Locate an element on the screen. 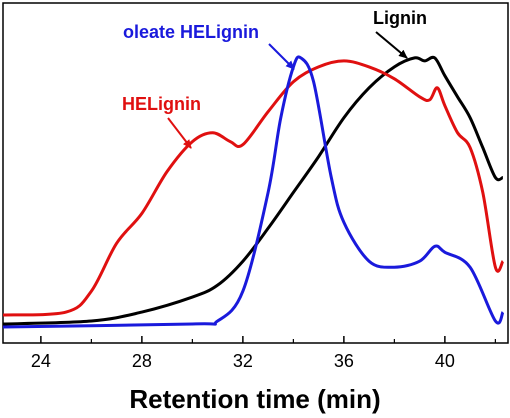 This screenshot has height=418, width=510. x-tick-label: 32 is located at coordinates (243, 361).